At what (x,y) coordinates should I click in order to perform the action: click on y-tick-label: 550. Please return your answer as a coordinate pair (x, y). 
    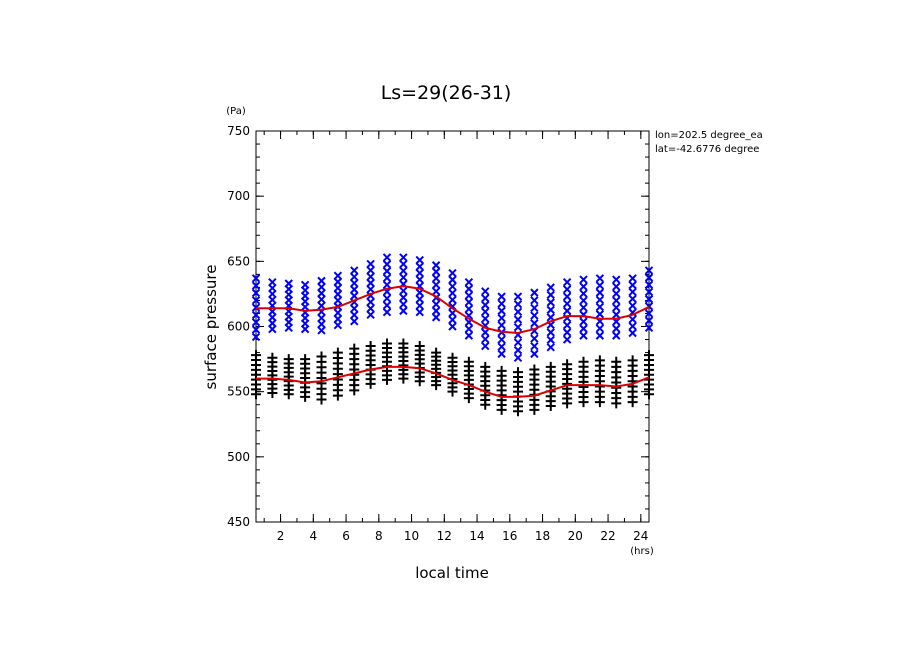
    Looking at the image, I should click on (238, 392).